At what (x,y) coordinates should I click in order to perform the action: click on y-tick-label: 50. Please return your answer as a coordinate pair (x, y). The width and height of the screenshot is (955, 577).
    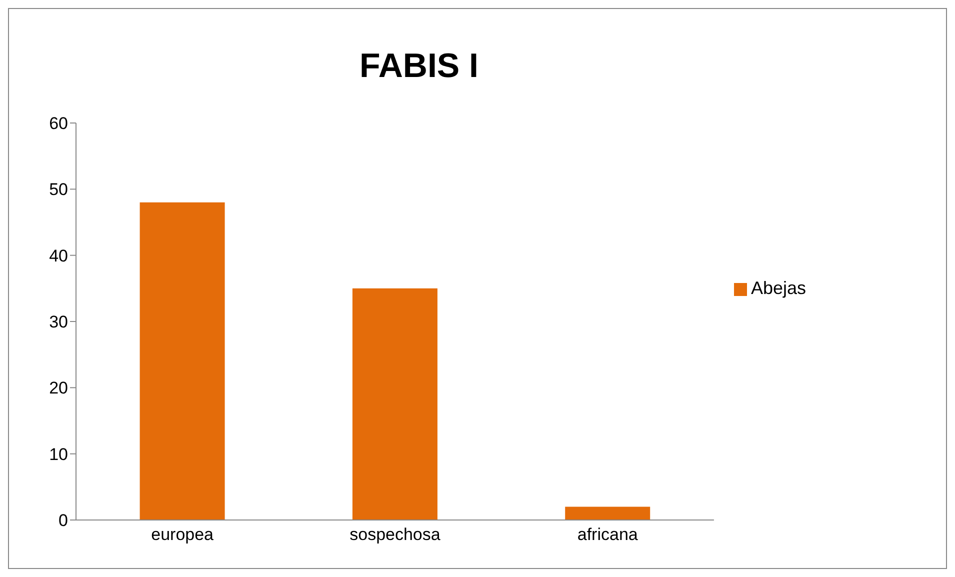
    Looking at the image, I should click on (58, 190).